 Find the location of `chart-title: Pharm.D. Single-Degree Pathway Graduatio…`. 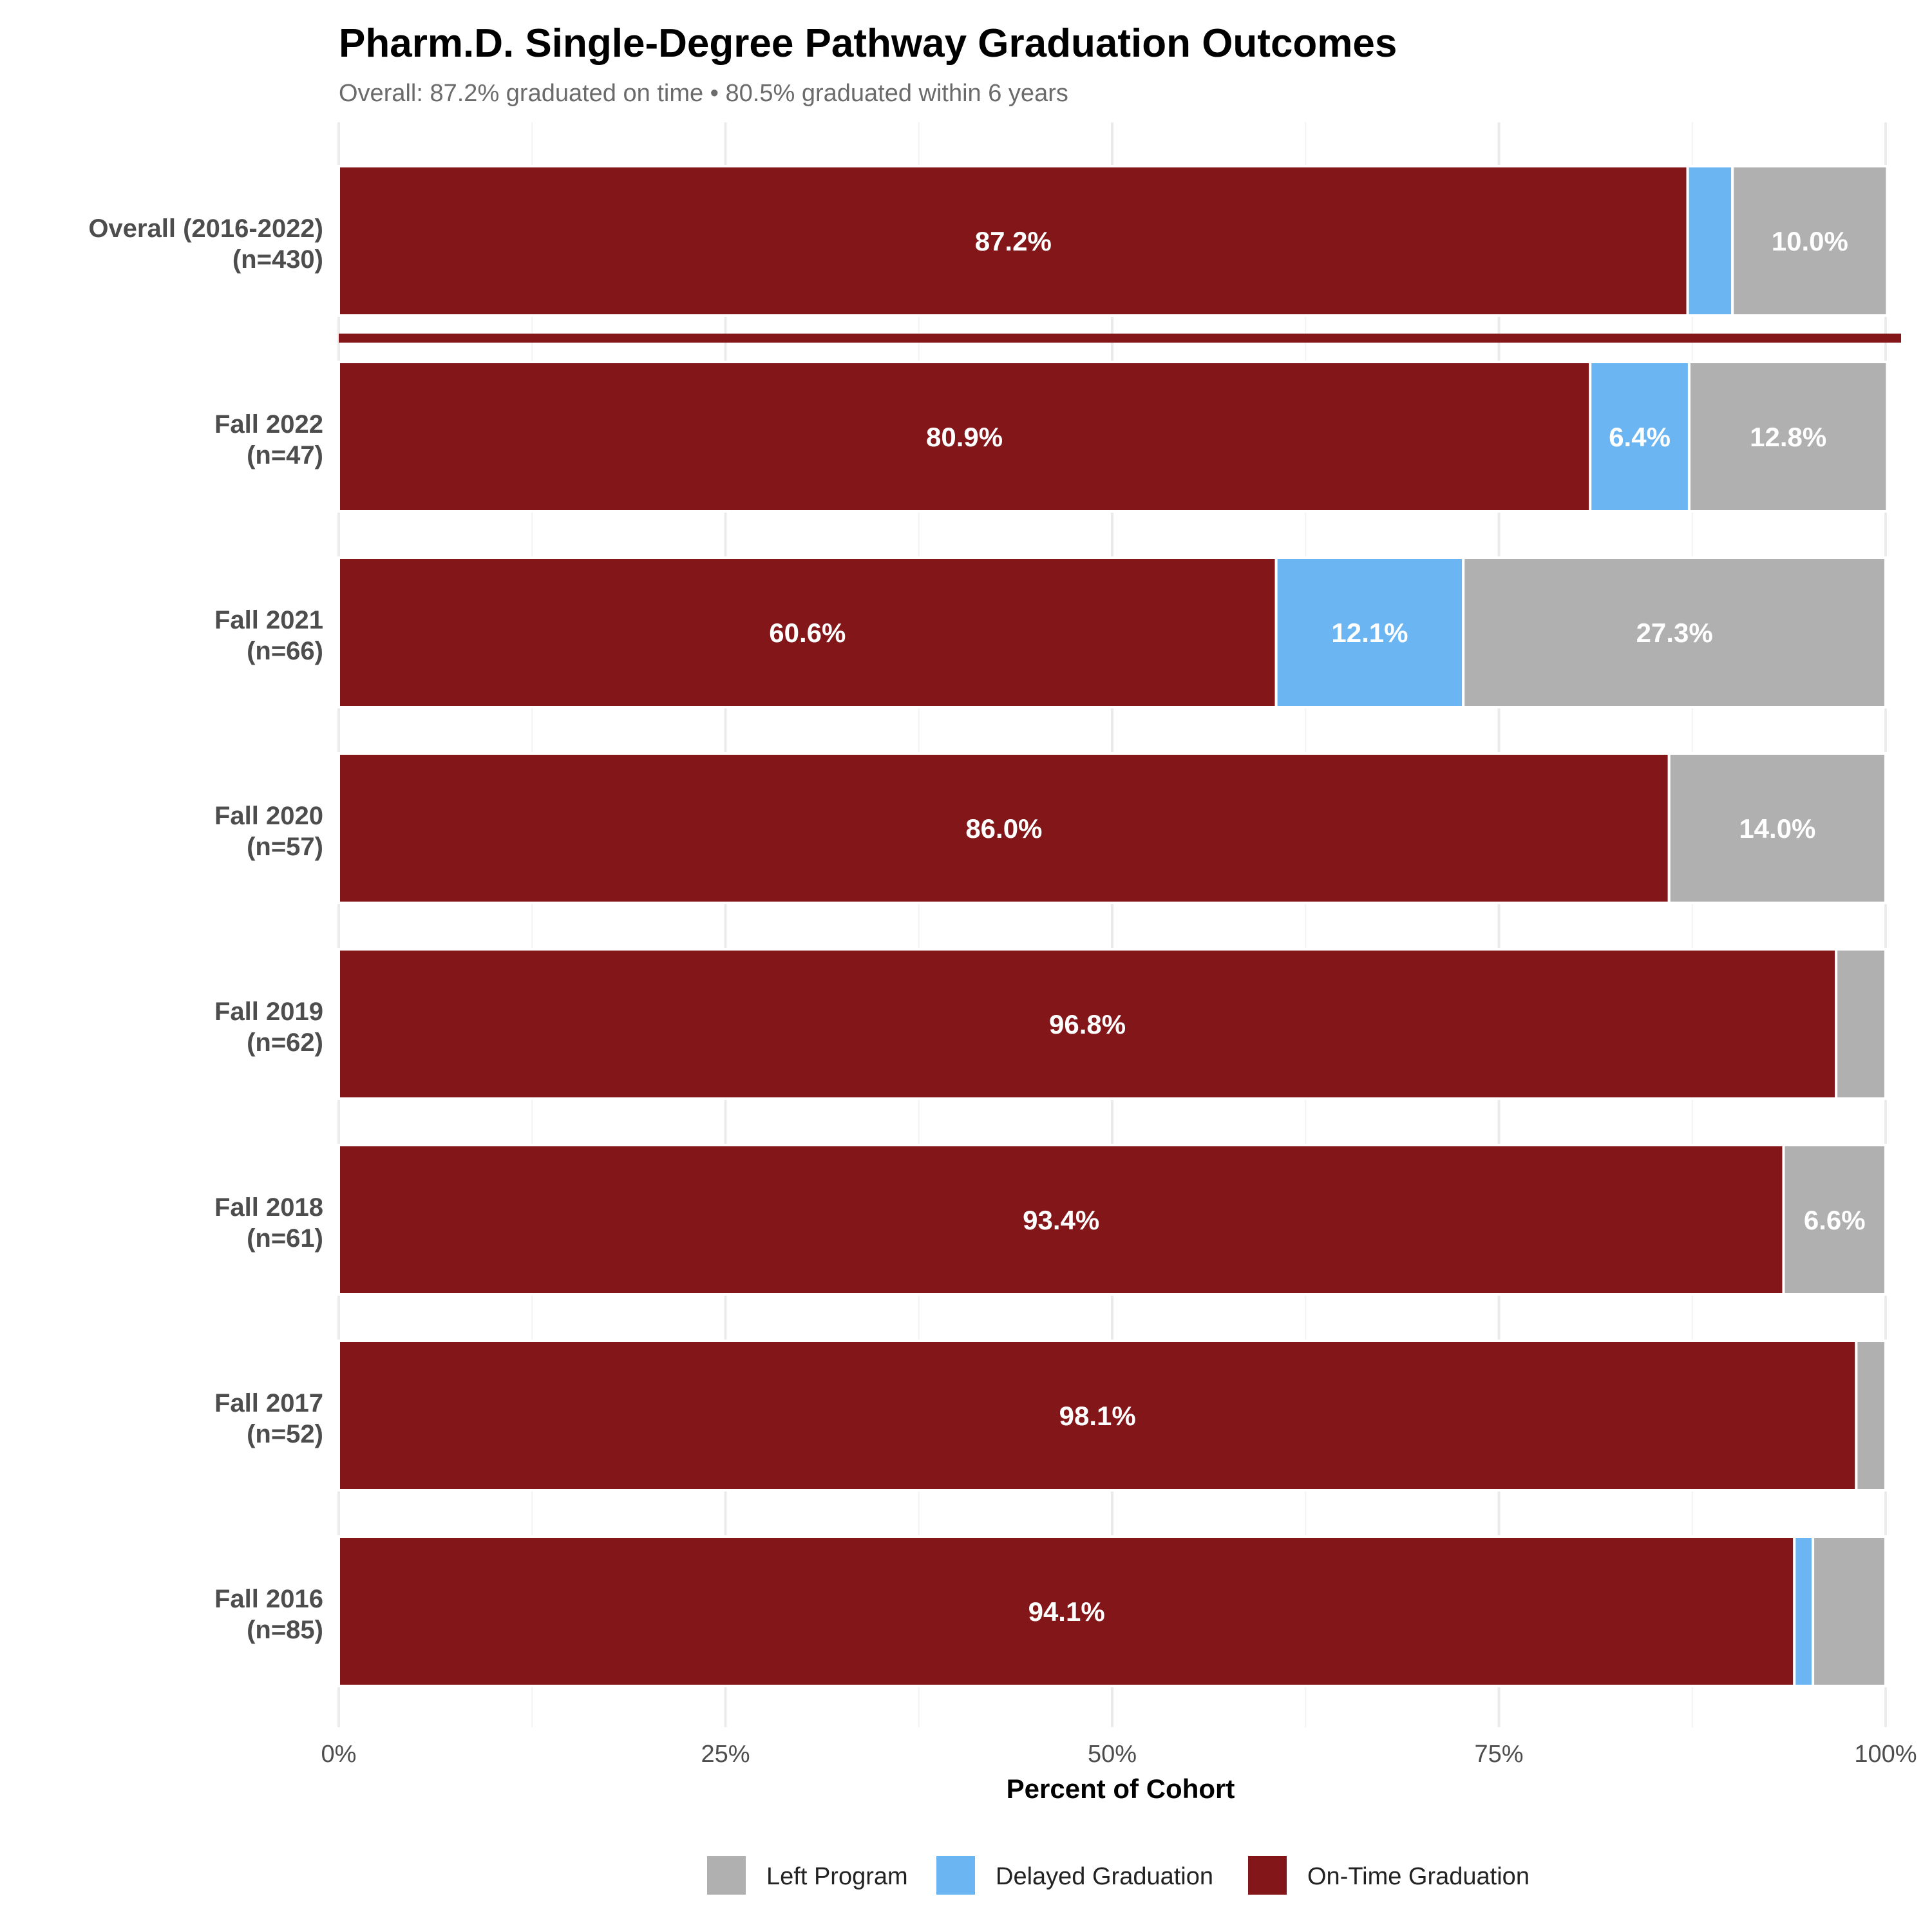

chart-title: Pharm.D. Single-Degree Pathway Graduatio… is located at coordinates (868, 44).